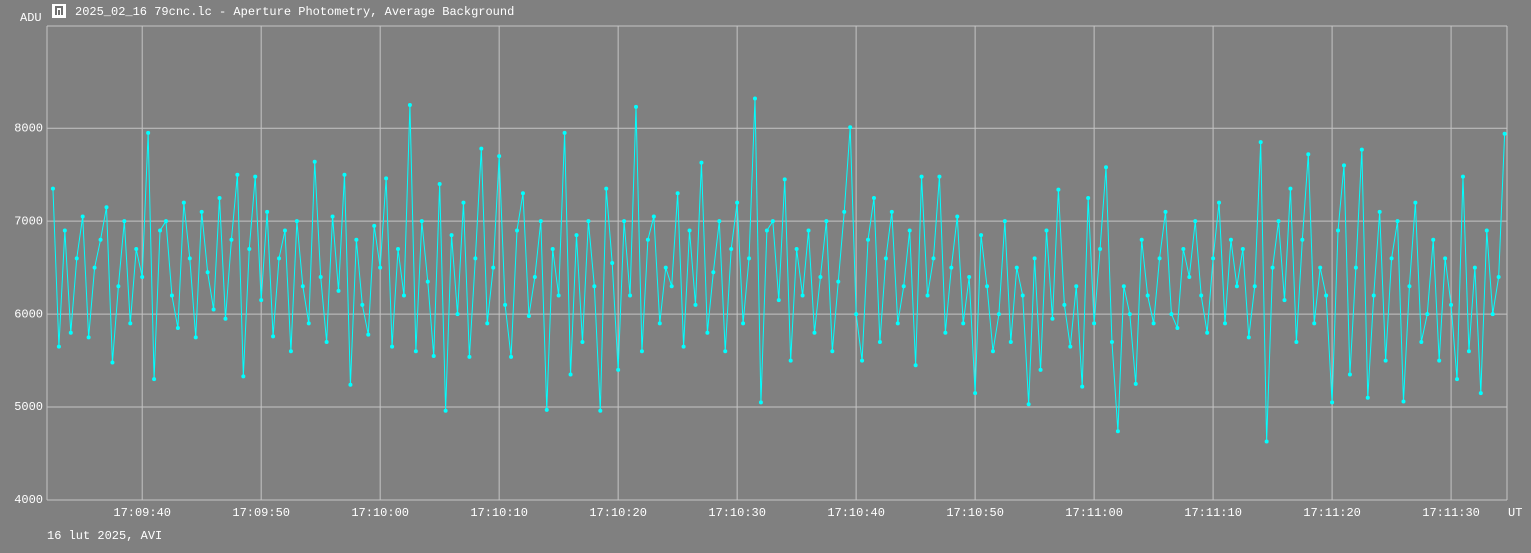 Image resolution: width=1531 pixels, height=553 pixels. I want to click on x-tick-label: 17:10:20, so click(618, 513).